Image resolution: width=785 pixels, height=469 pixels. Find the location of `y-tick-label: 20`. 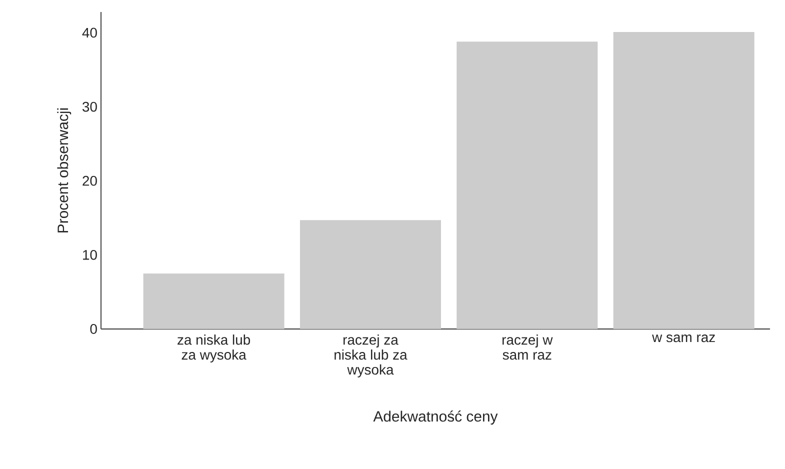

y-tick-label: 20 is located at coordinates (89, 181).